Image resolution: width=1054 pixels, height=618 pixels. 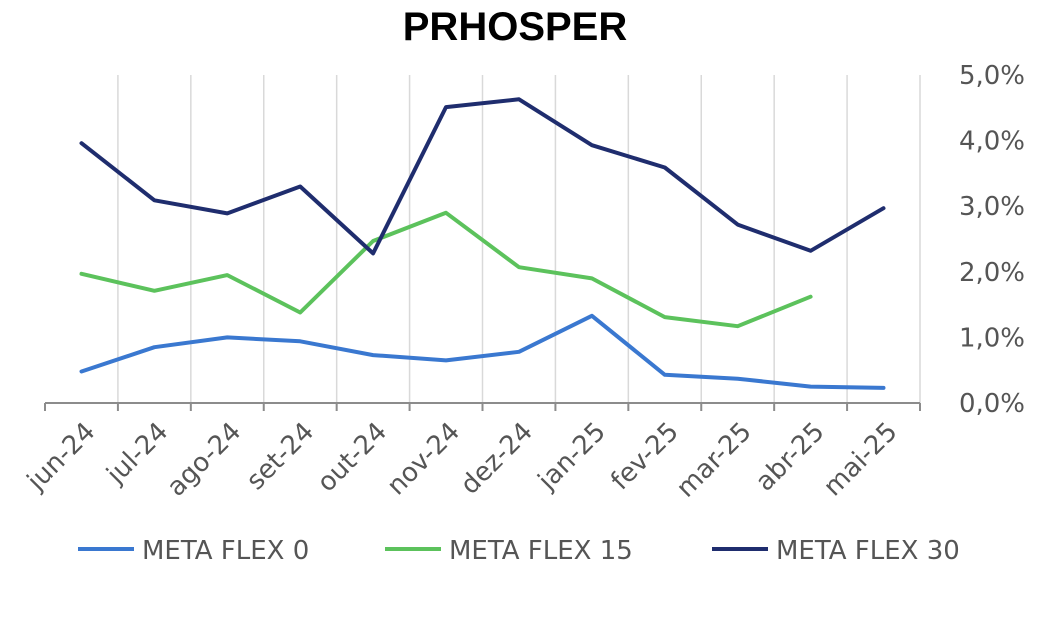 I want to click on x-tick-label: ago-24, so click(x=204, y=460).